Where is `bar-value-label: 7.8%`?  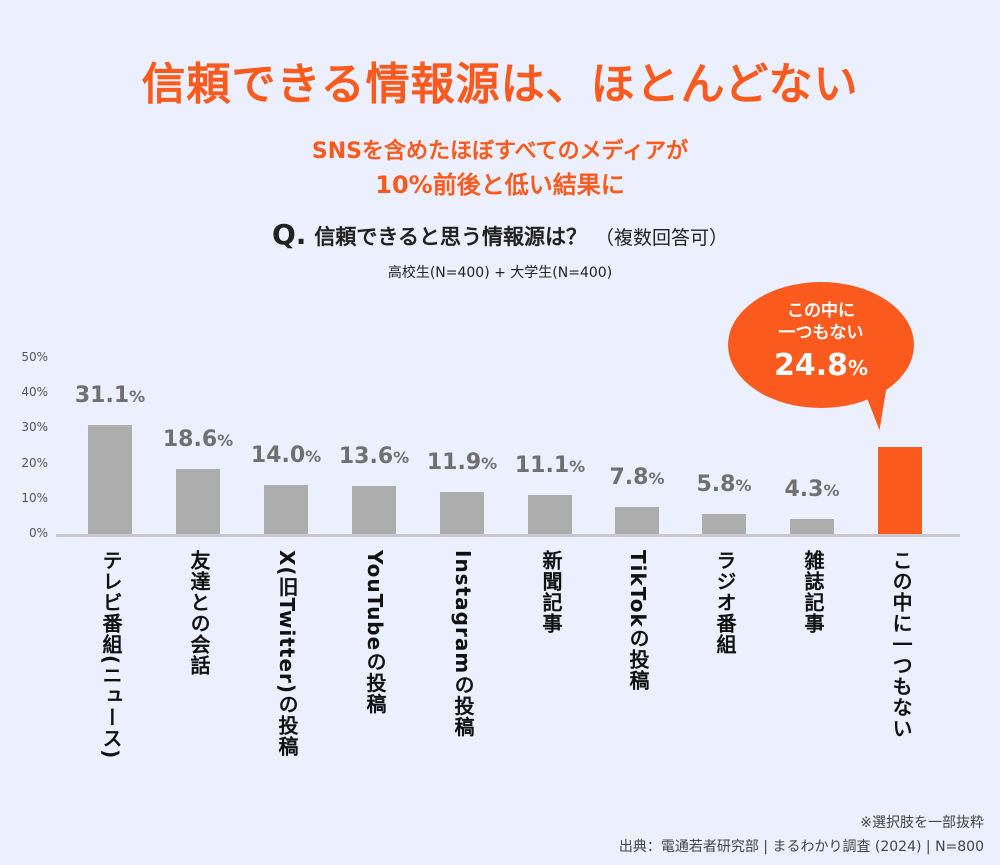
bar-value-label: 7.8% is located at coordinates (637, 477).